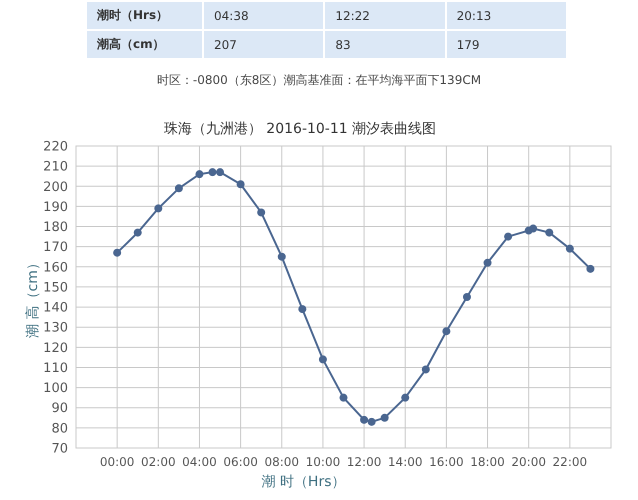 This screenshot has height=500, width=638. What do you see at coordinates (385, 15) in the screenshot?
I see `text: 12:22` at bounding box center [385, 15].